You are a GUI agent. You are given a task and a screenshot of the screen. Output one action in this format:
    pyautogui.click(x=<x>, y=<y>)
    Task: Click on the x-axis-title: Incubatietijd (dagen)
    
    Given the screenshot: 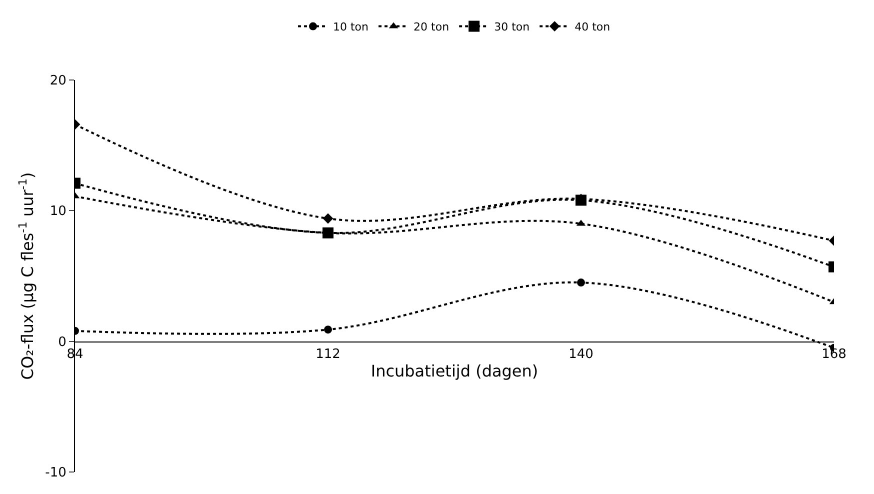 What is the action you would take?
    pyautogui.click(x=454, y=371)
    